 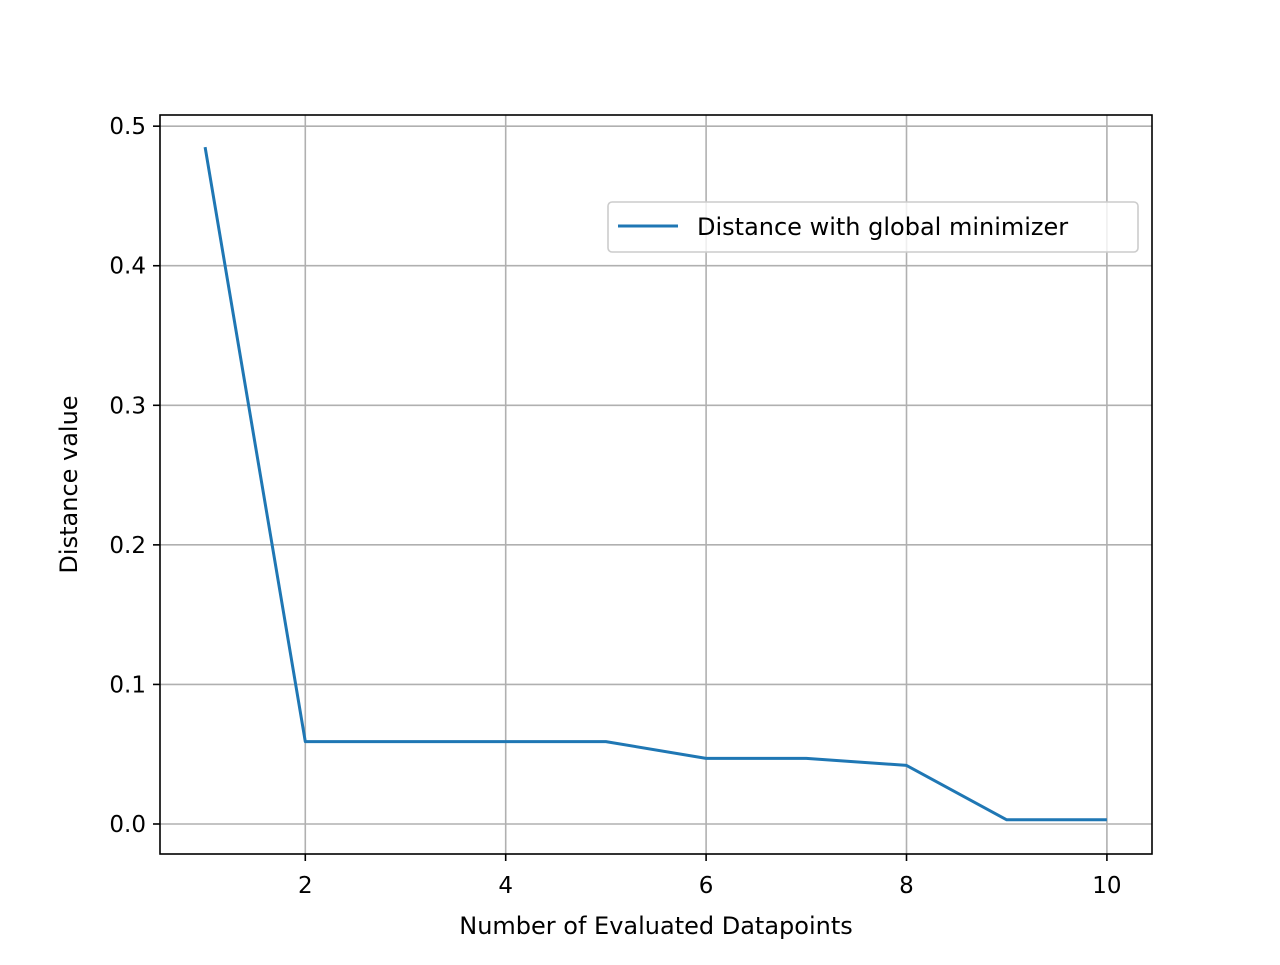 I want to click on y-axis-label: Distance value, so click(x=69, y=484).